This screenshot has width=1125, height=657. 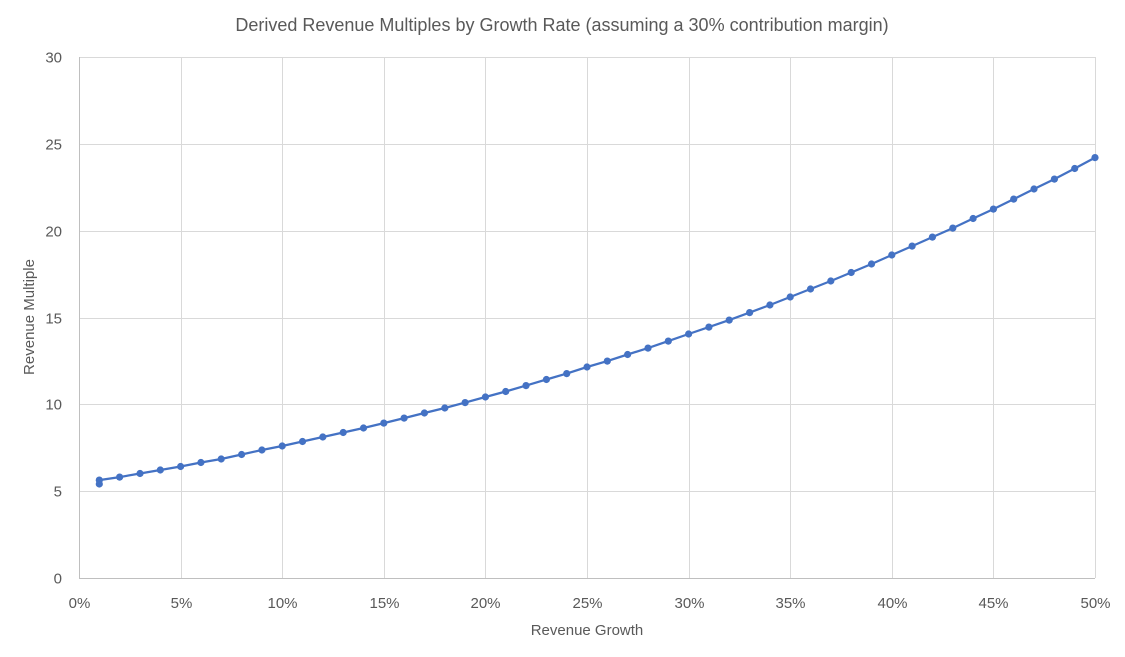 I want to click on y-tick-label: 0, so click(x=58, y=579).